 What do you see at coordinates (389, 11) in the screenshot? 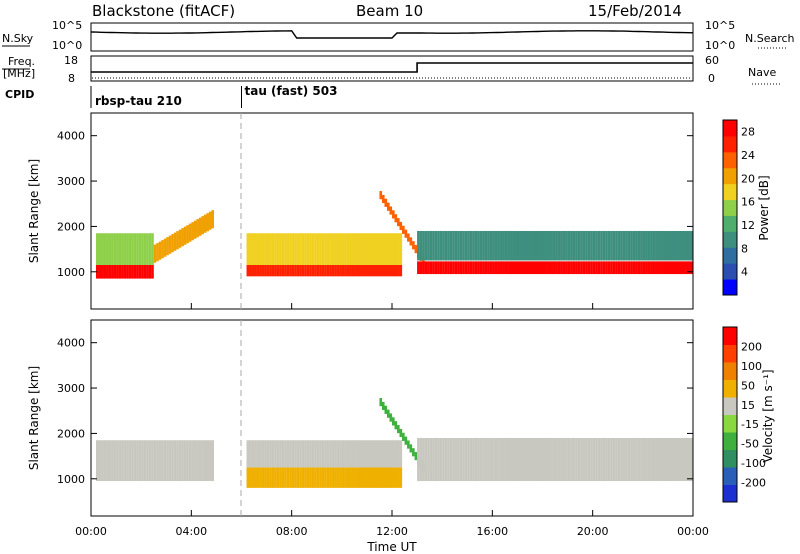
I see `beam-title: Beam 10` at bounding box center [389, 11].